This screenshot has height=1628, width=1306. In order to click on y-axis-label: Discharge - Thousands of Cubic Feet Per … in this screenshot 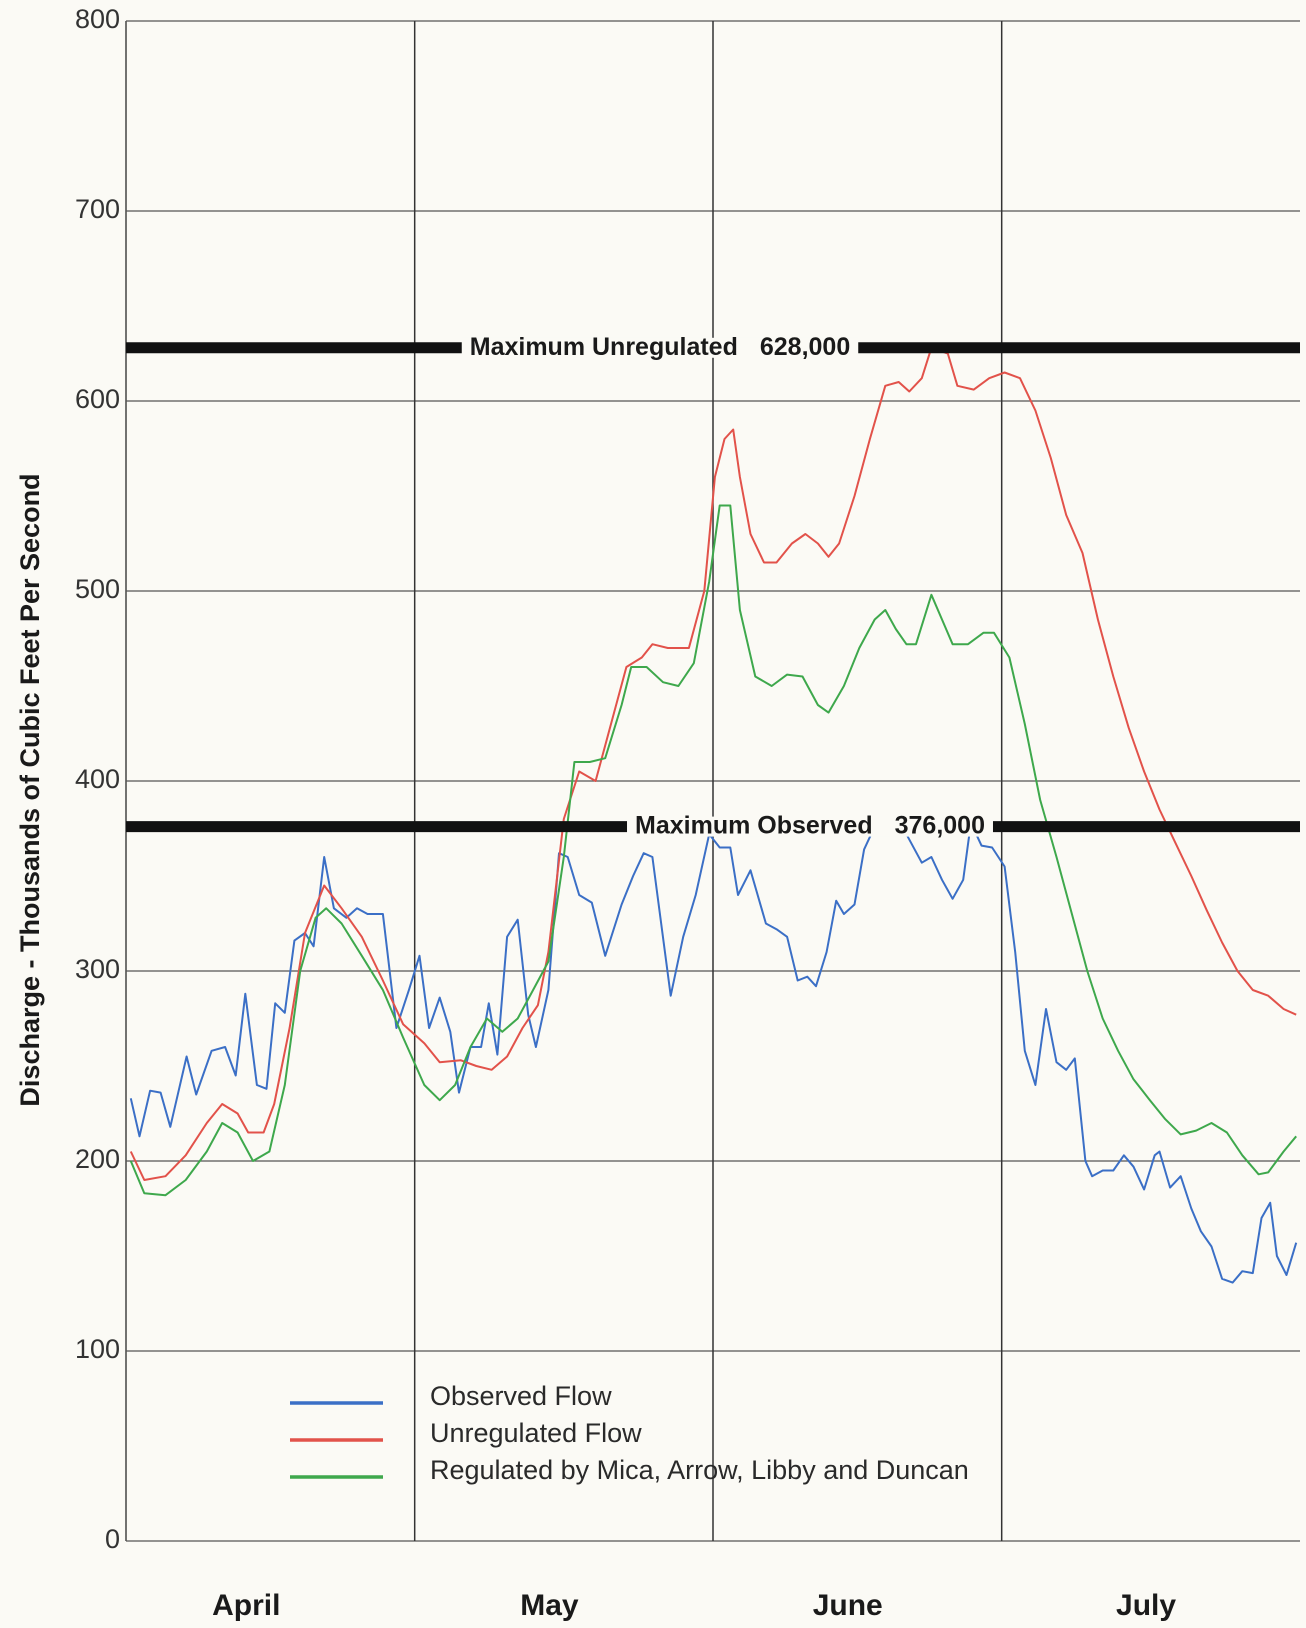, I will do `click(30, 789)`.